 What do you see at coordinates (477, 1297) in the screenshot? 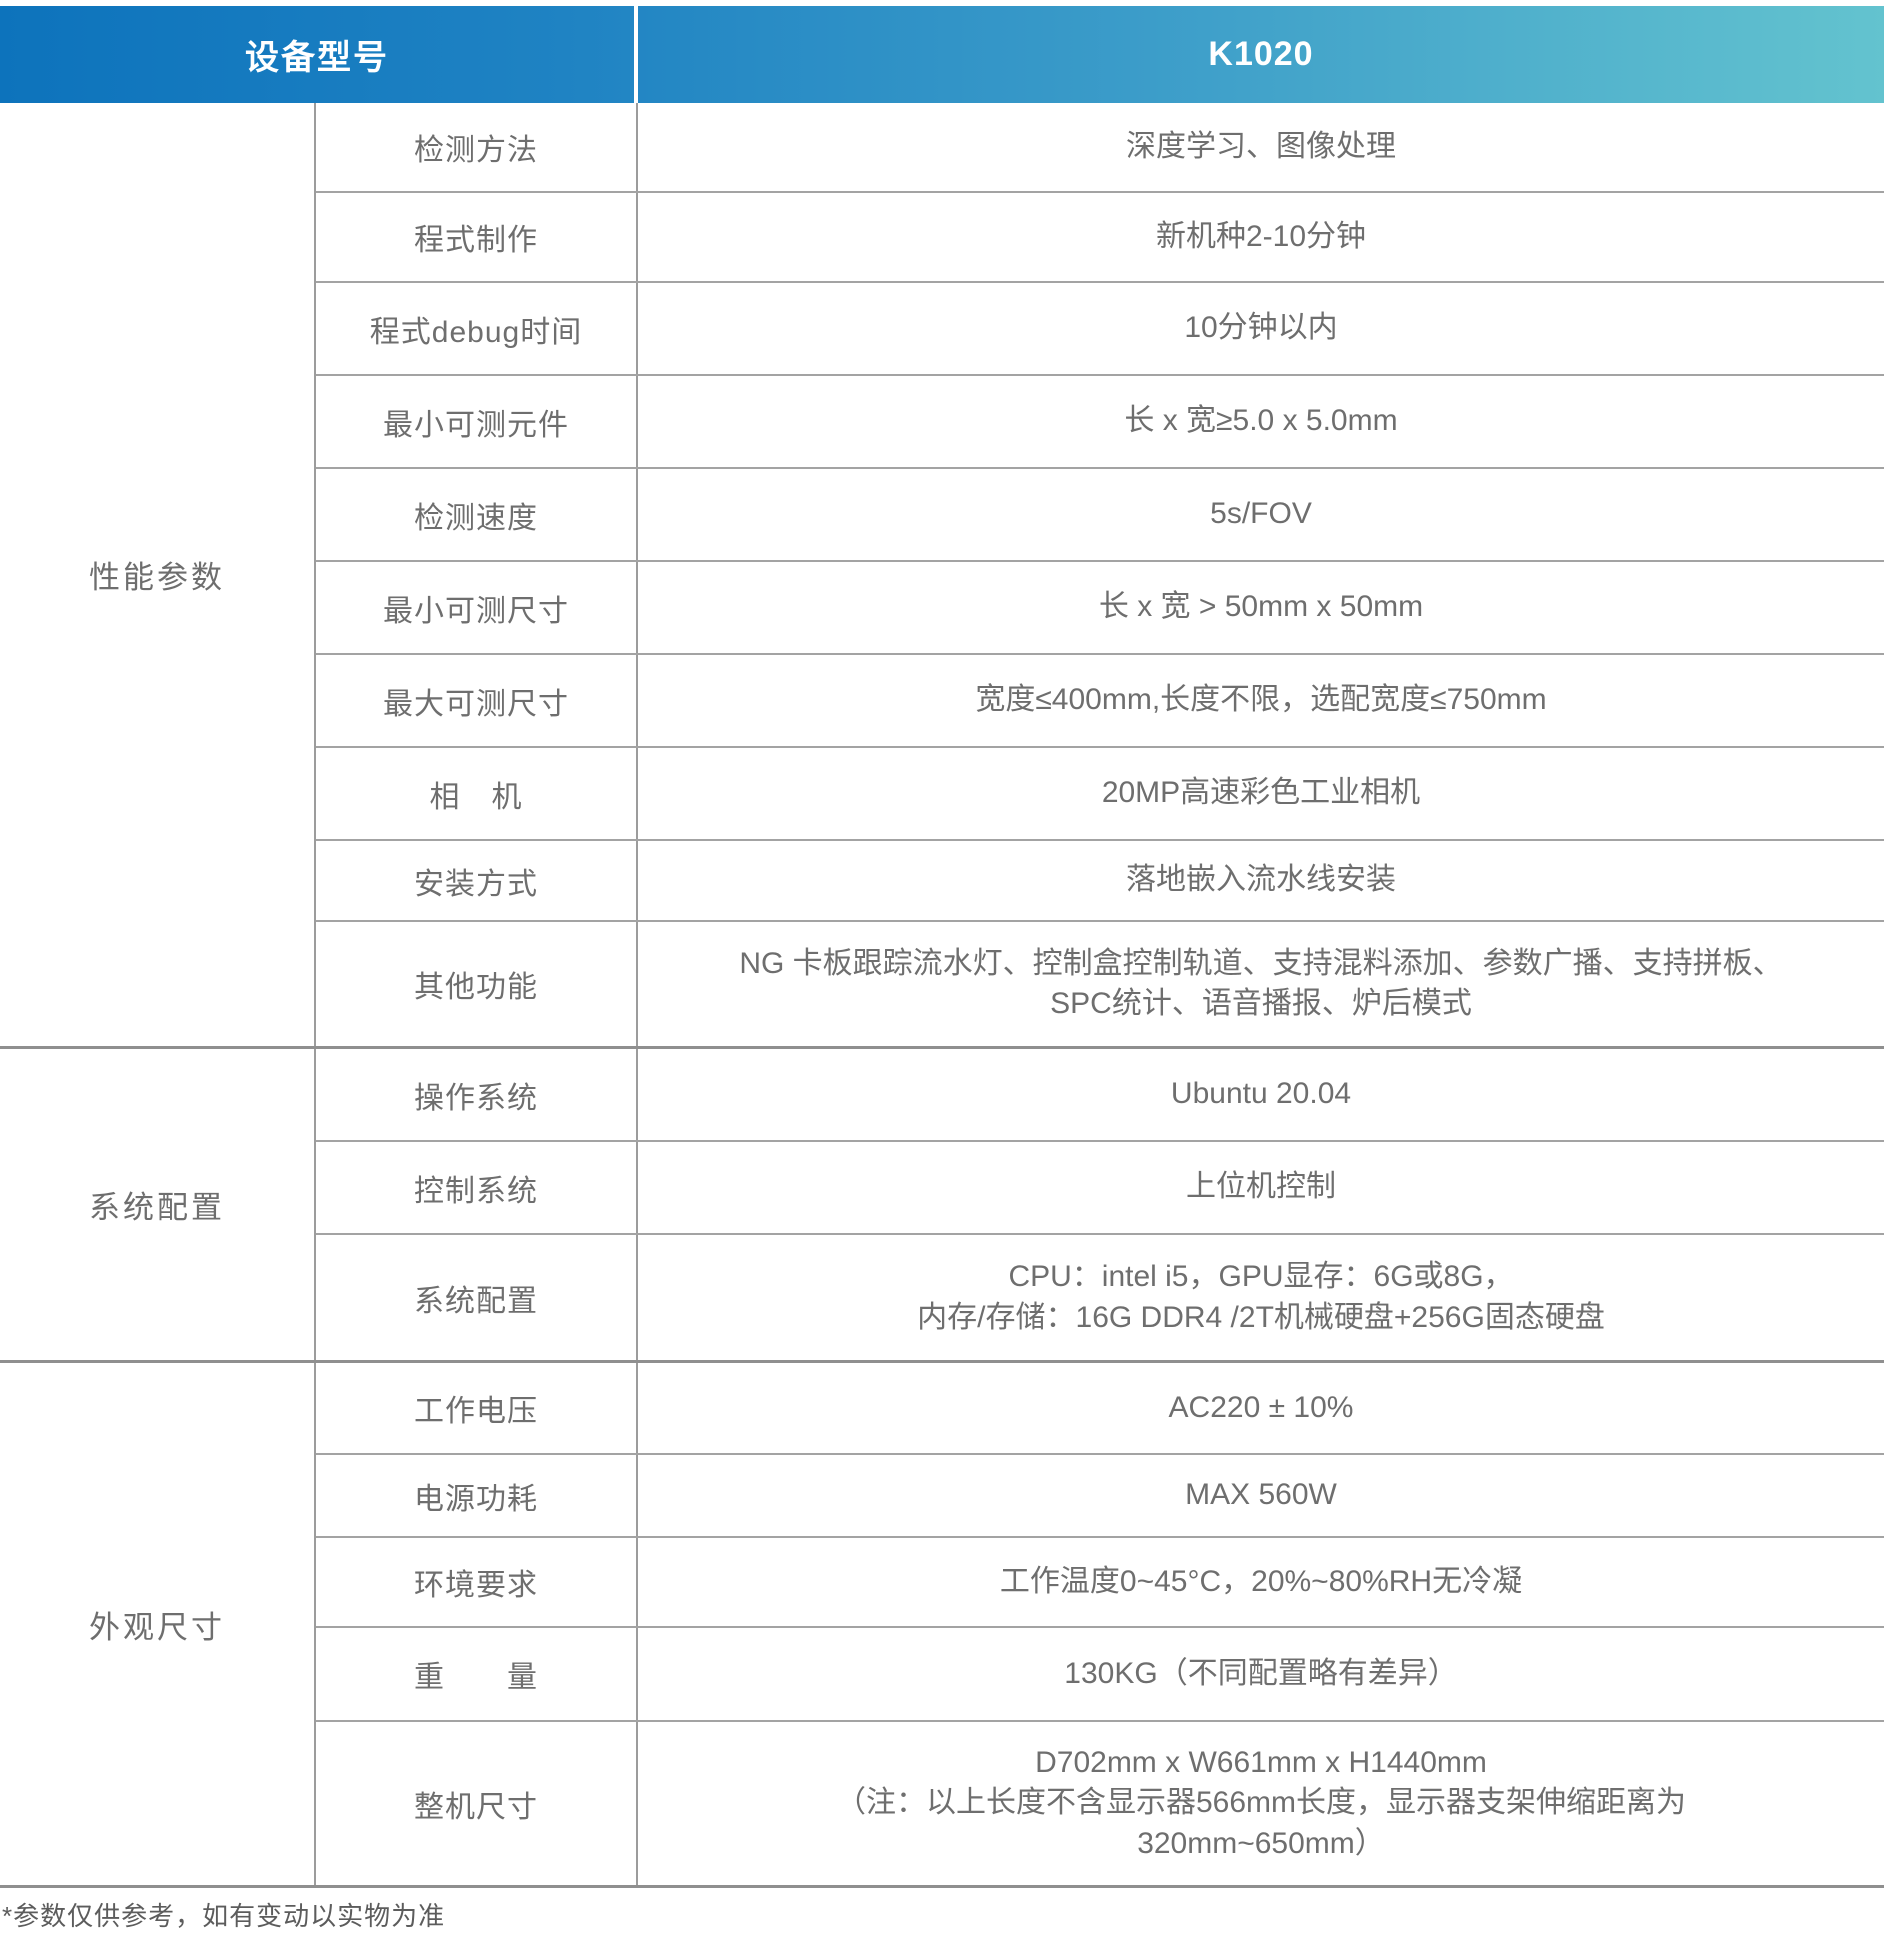
I see `param-name: 系统配置` at bounding box center [477, 1297].